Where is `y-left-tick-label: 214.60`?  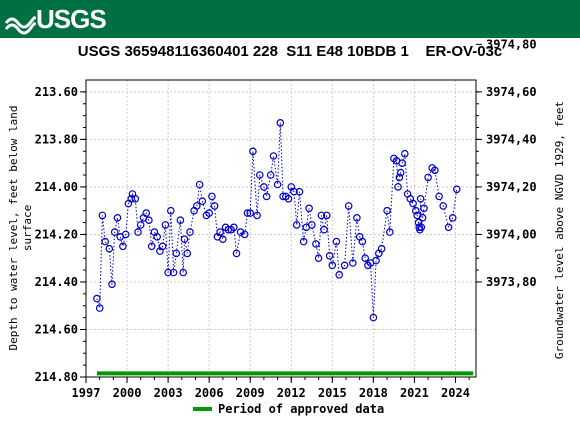
y-left-tick-label: 214.60 is located at coordinates (56, 329).